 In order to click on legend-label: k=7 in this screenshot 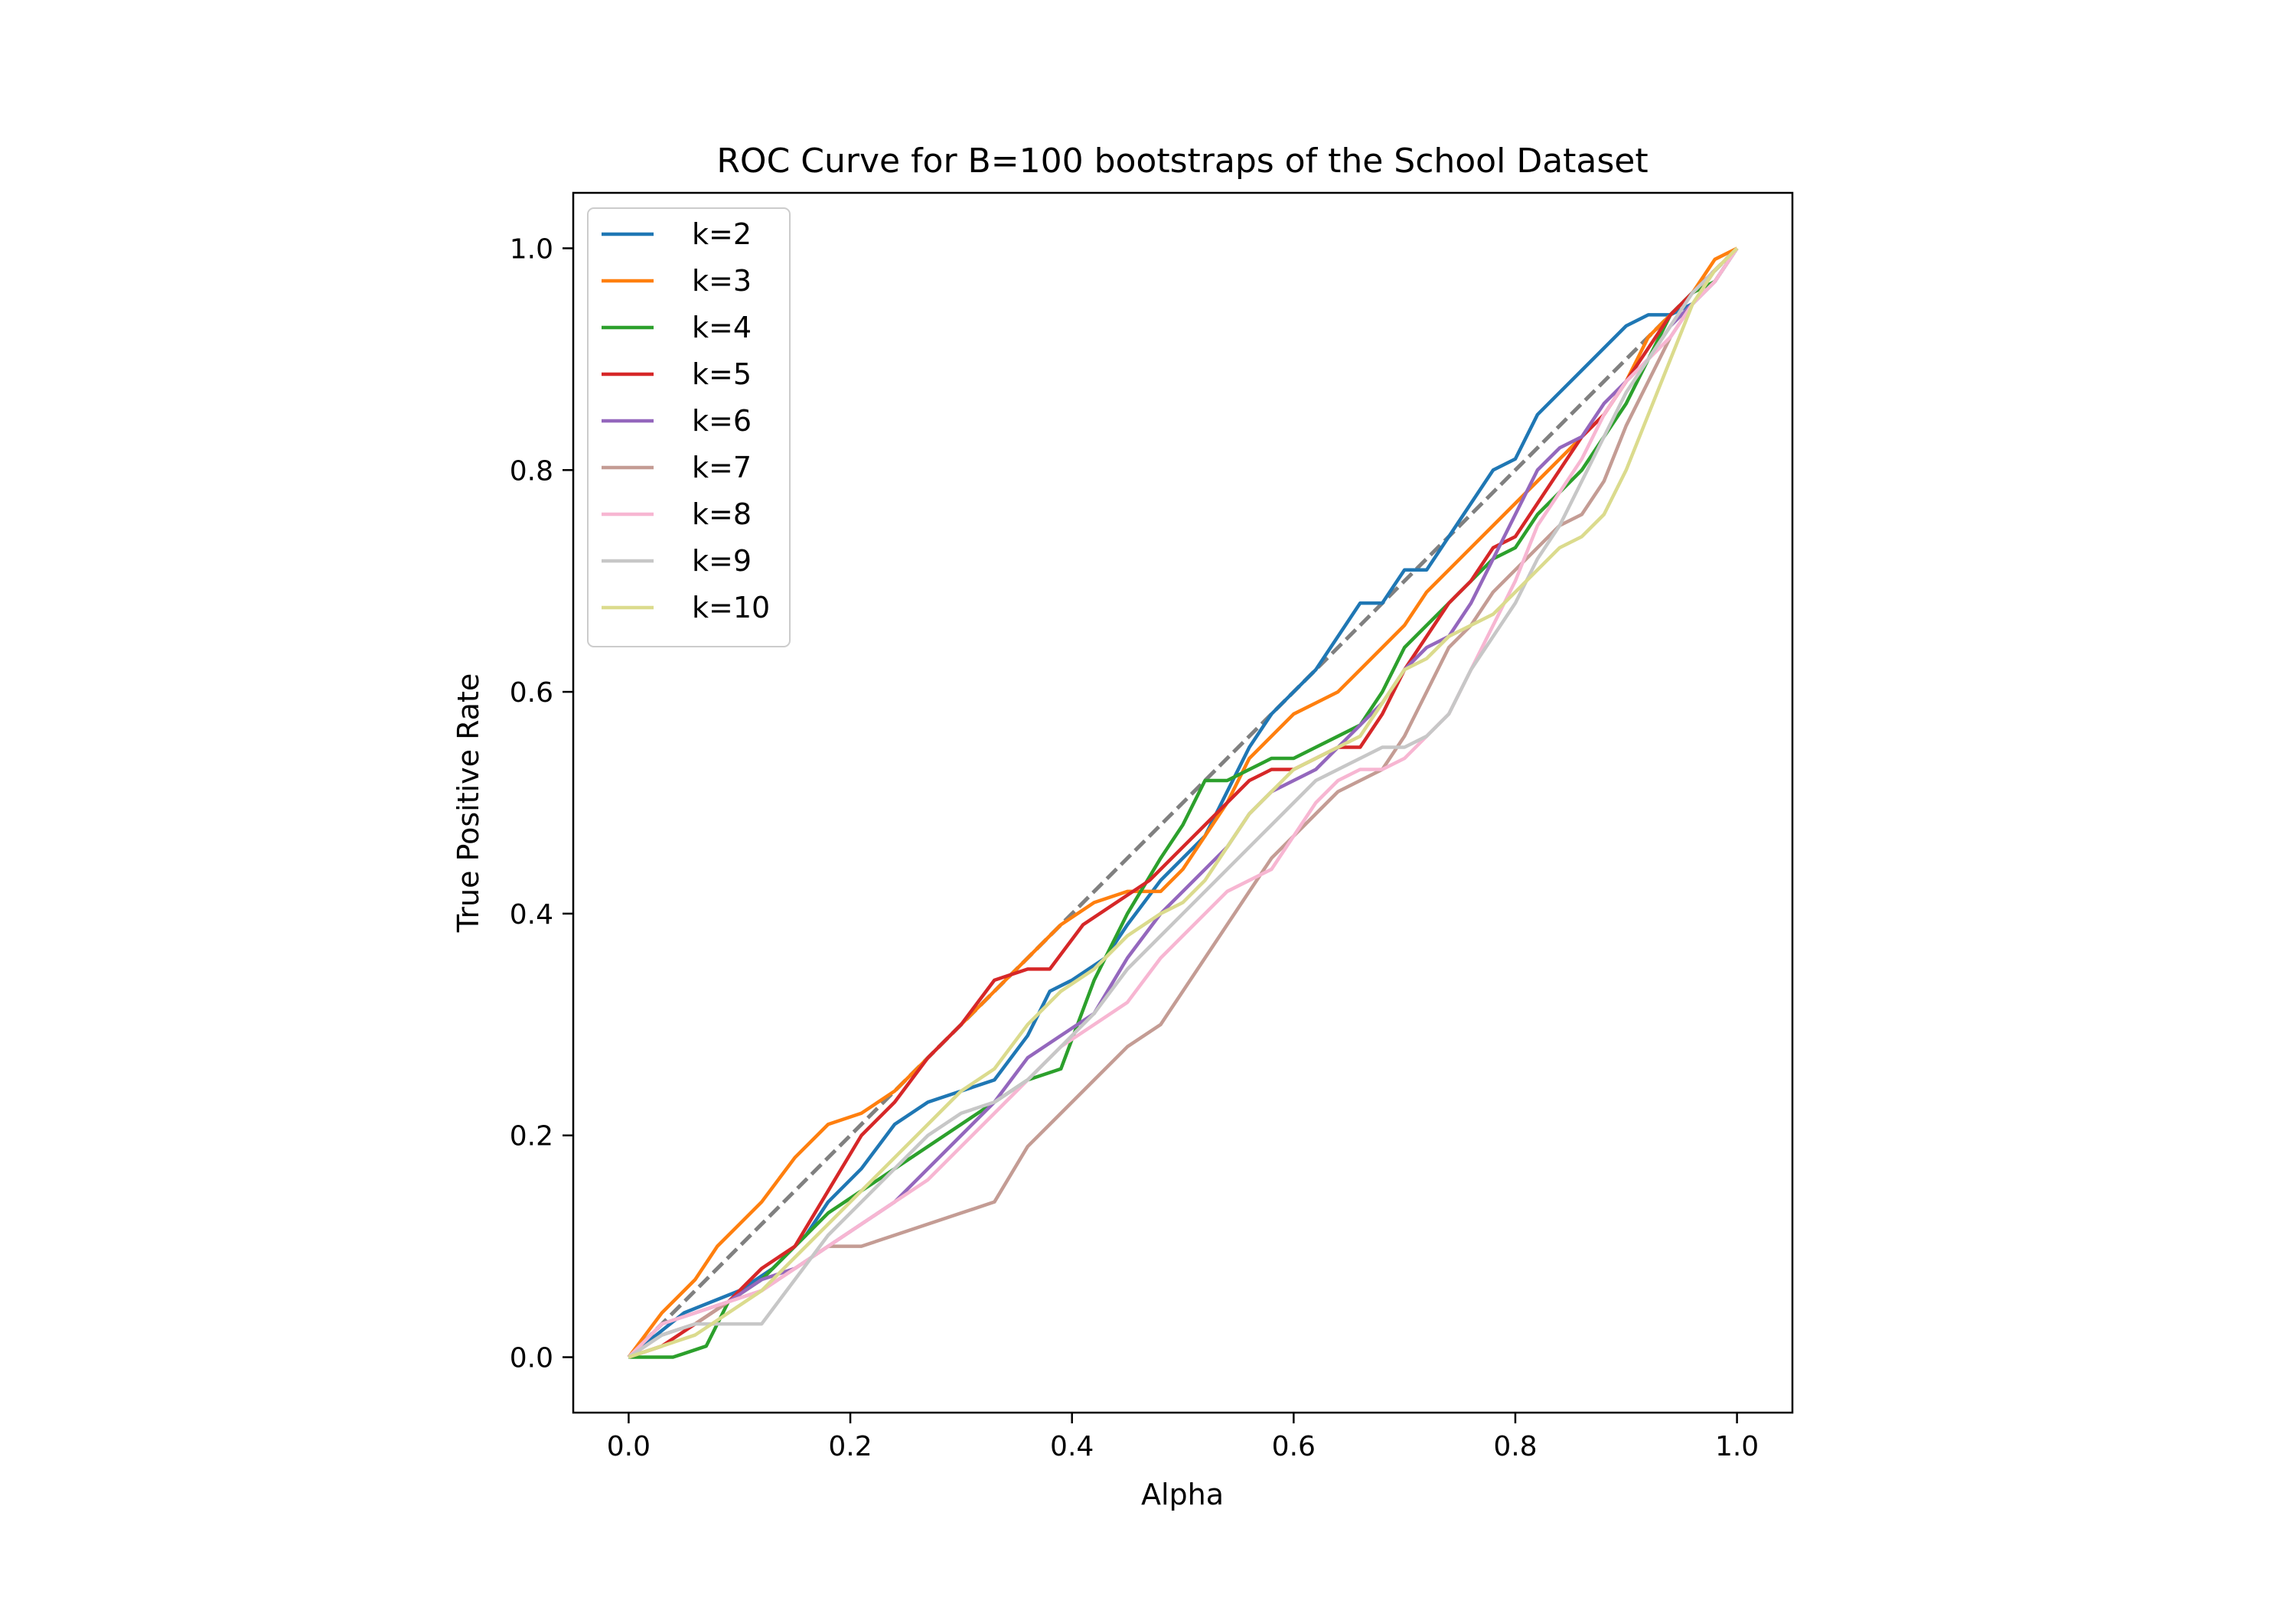, I will do `click(722, 467)`.